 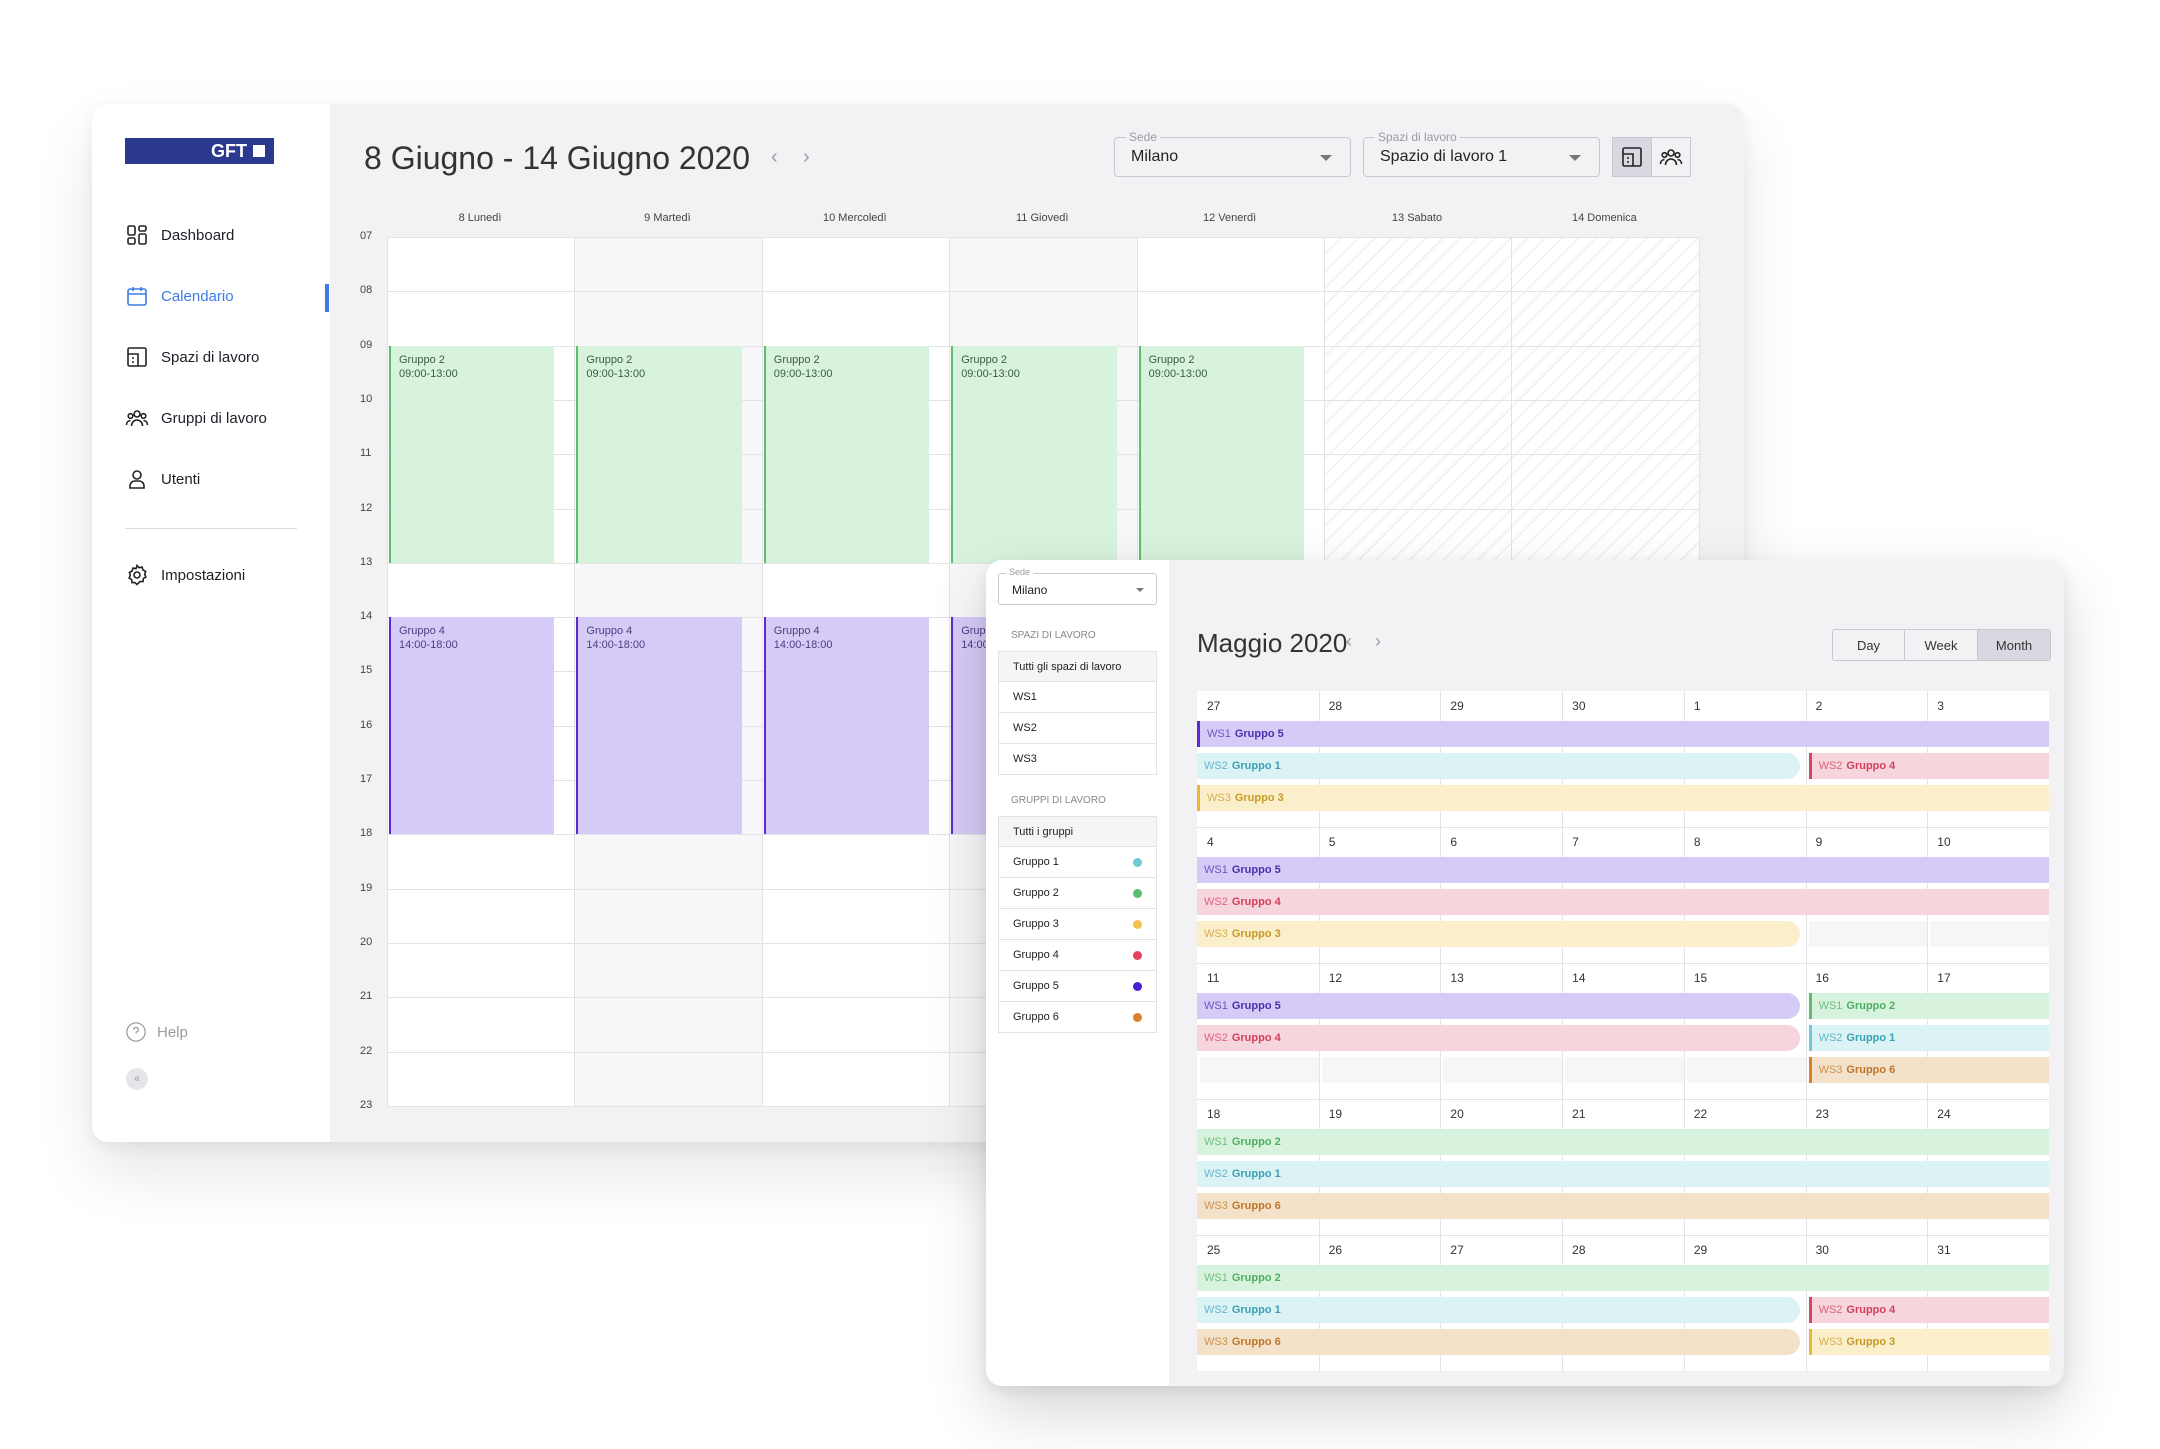 I want to click on sidebar-item-utenti: Utenti, so click(x=162, y=479).